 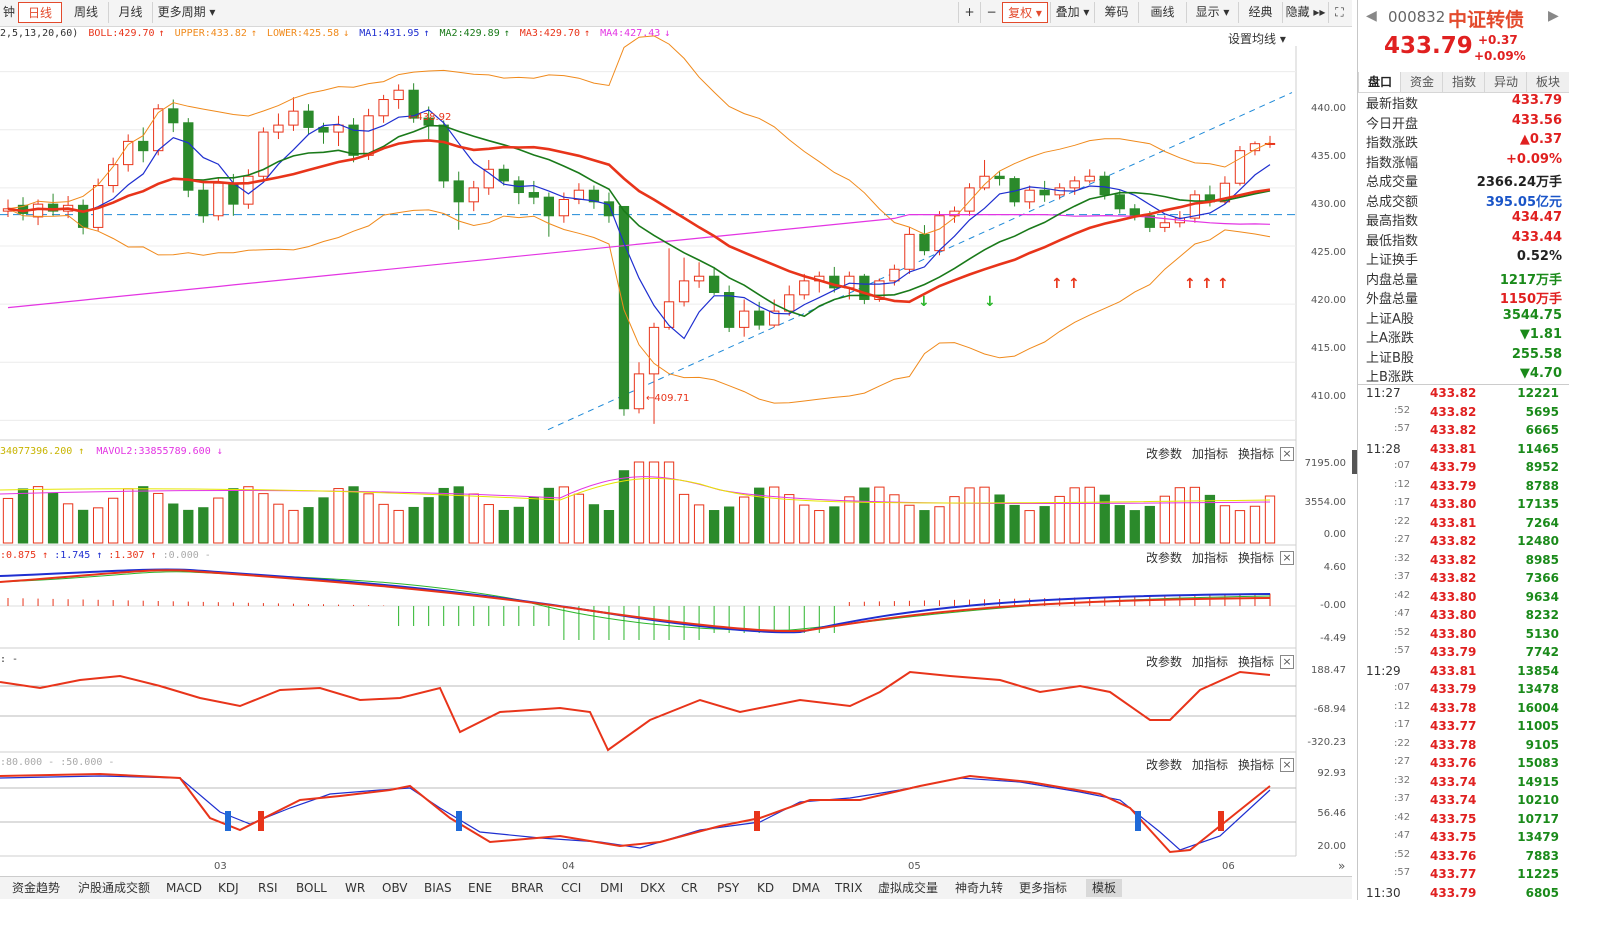 What do you see at coordinates (1466, 297) in the screenshot?
I see `stat-row: 外盘总量 1150万手` at bounding box center [1466, 297].